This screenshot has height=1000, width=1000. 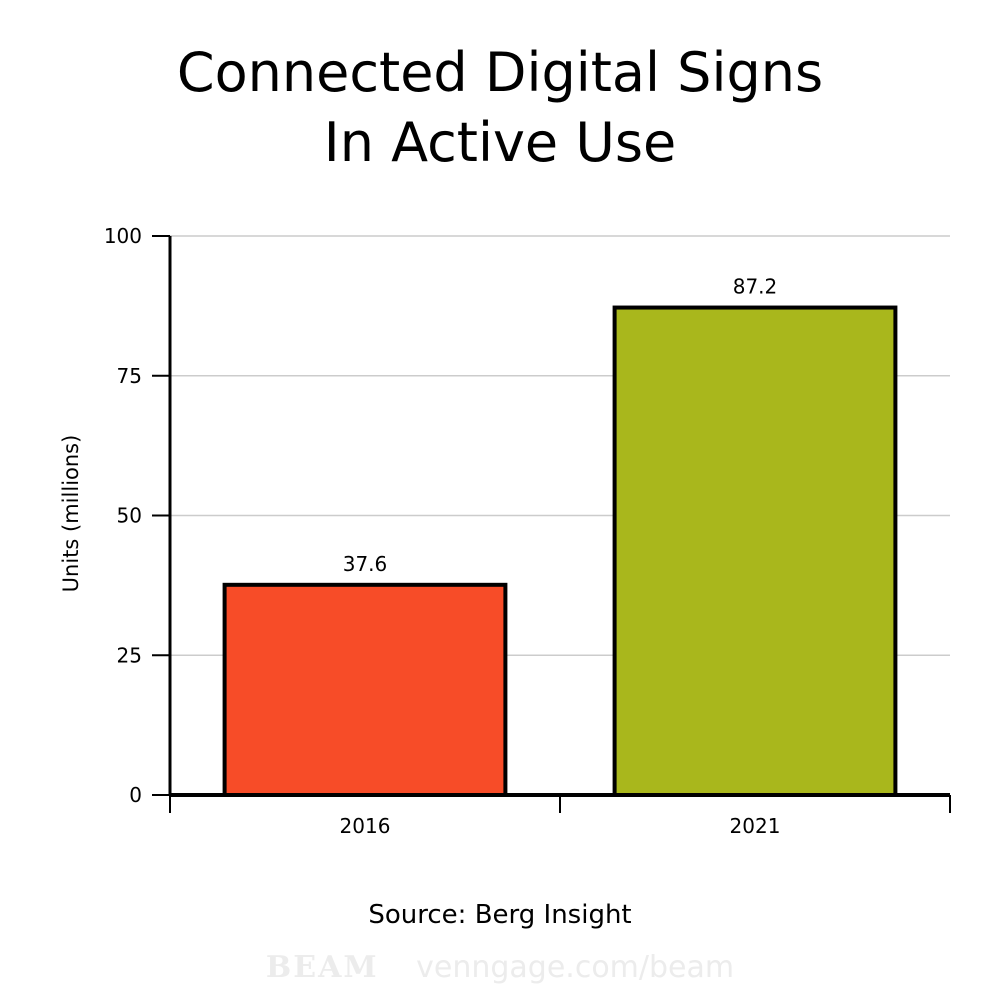 I want to click on y-tick-label-0: 0, so click(x=135, y=795).